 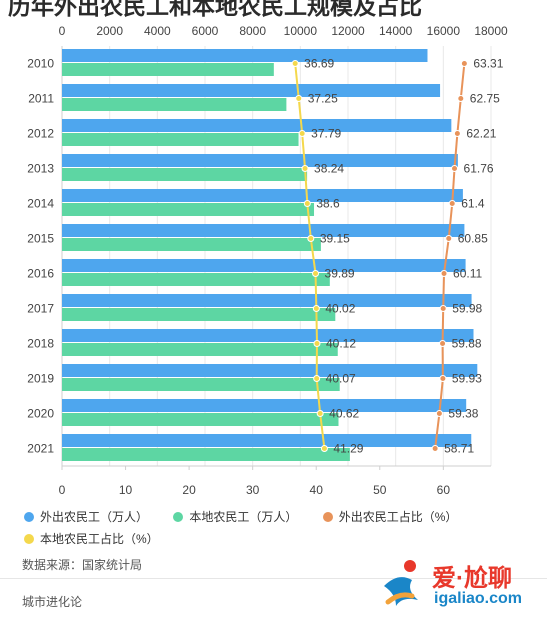 I want to click on logo-url: igaliao.com, so click(x=478, y=598).